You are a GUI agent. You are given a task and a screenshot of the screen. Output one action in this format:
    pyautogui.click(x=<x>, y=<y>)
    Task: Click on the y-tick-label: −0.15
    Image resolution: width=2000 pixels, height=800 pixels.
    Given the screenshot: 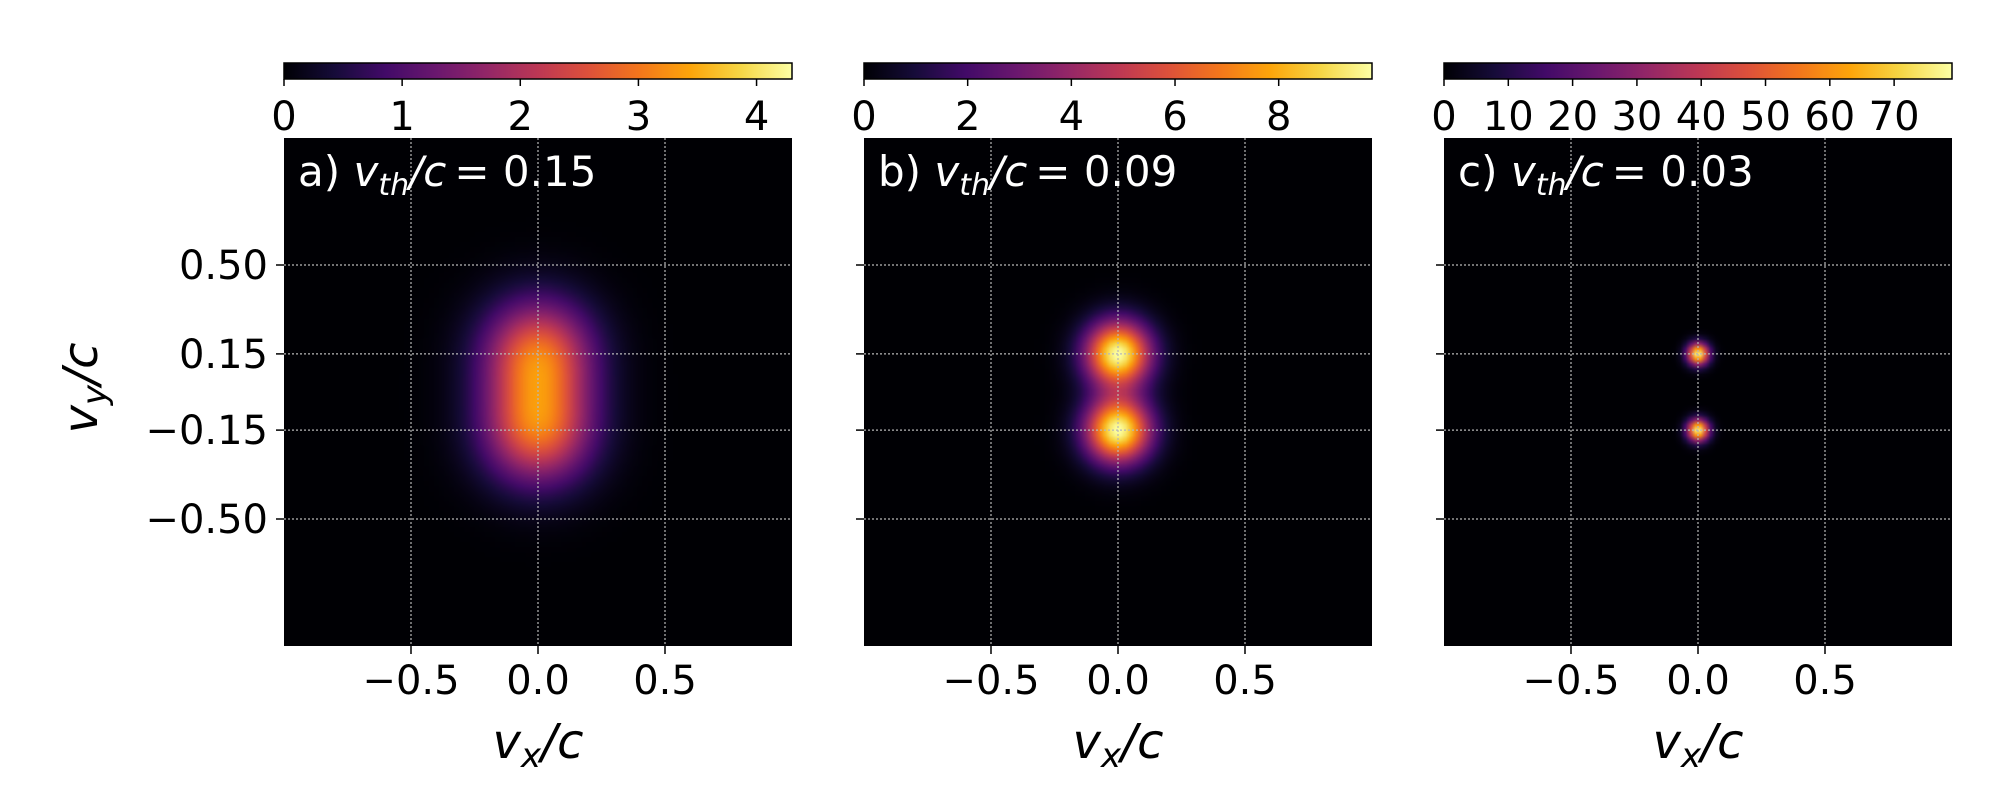 What is the action you would take?
    pyautogui.click(x=206, y=431)
    